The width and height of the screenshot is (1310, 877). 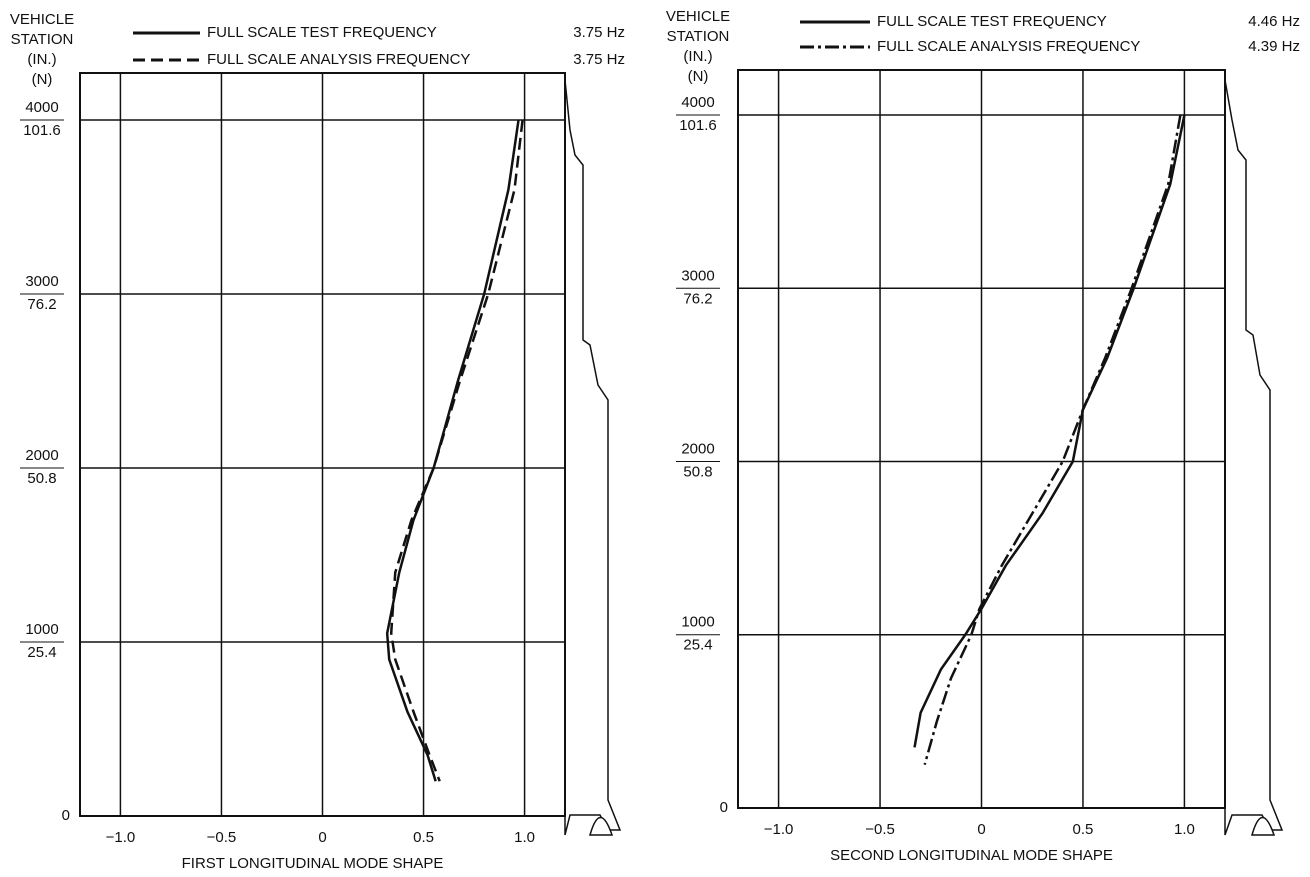 What do you see at coordinates (1274, 46) in the screenshot?
I see `legend-frequency: 4.39 Hz` at bounding box center [1274, 46].